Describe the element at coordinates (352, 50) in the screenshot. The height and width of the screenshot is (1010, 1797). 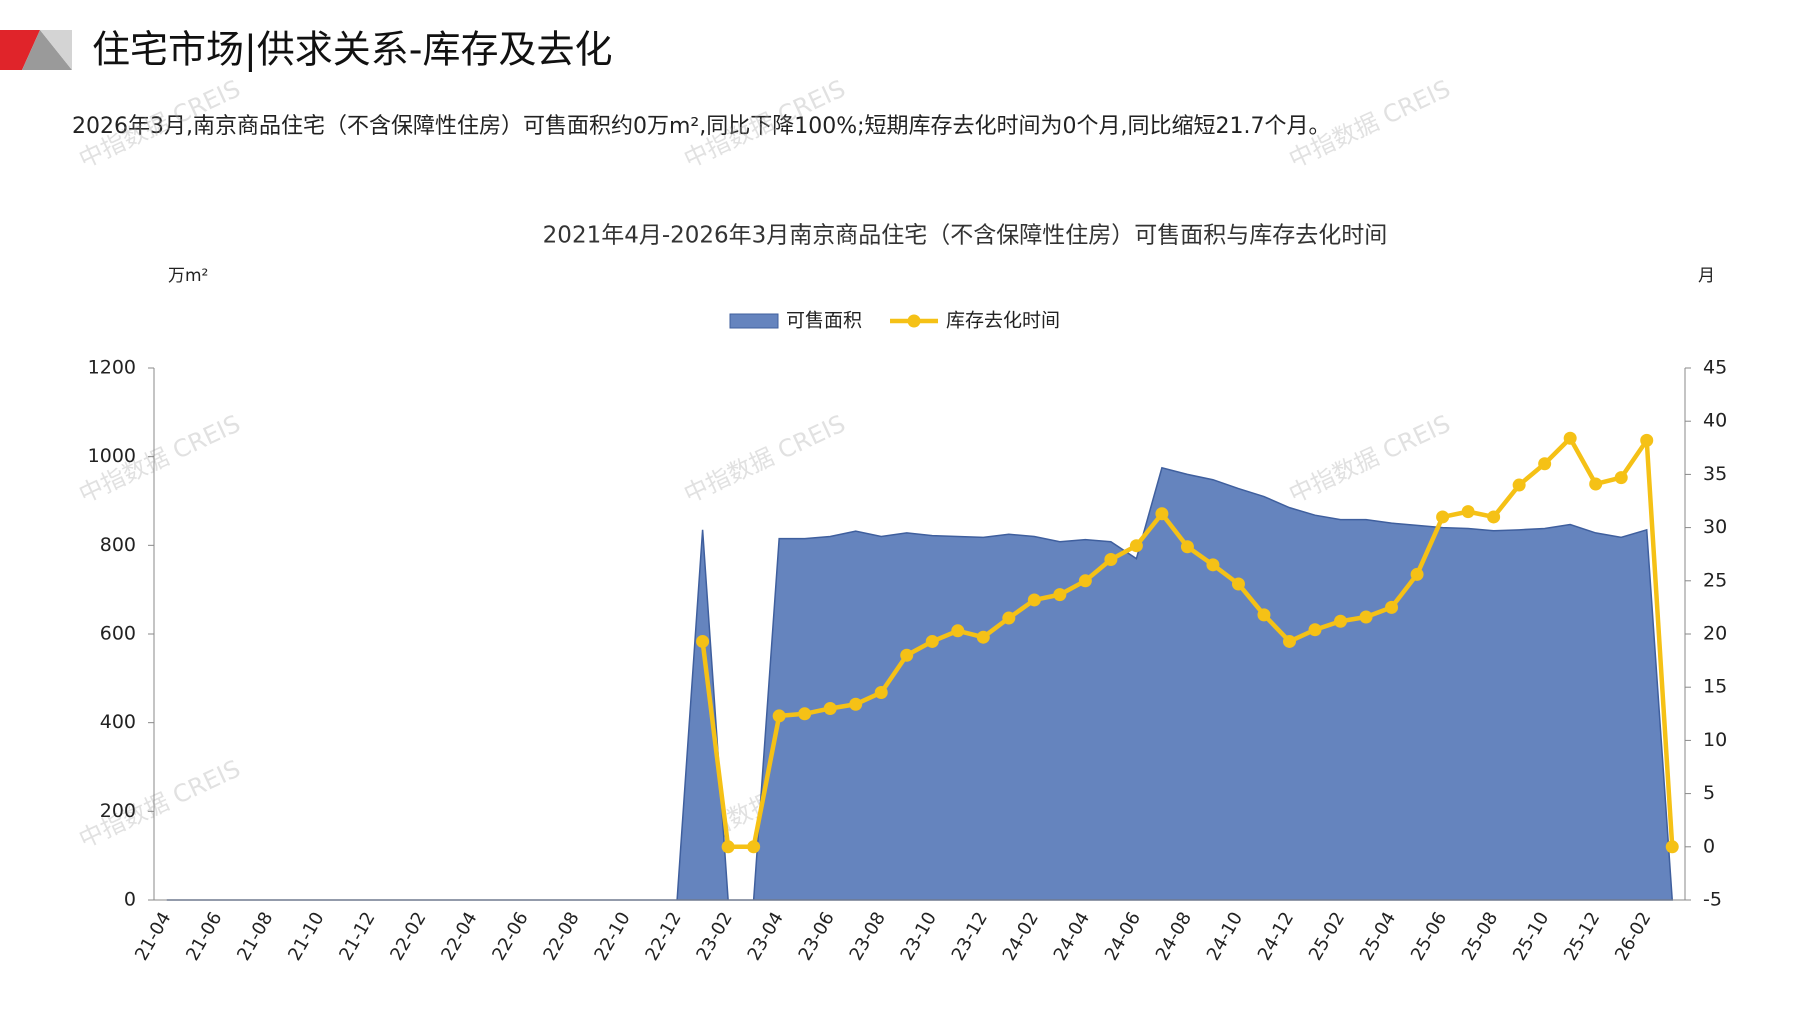
I see `page-title: 住宅市场|供求关系-库存及去化` at that location.